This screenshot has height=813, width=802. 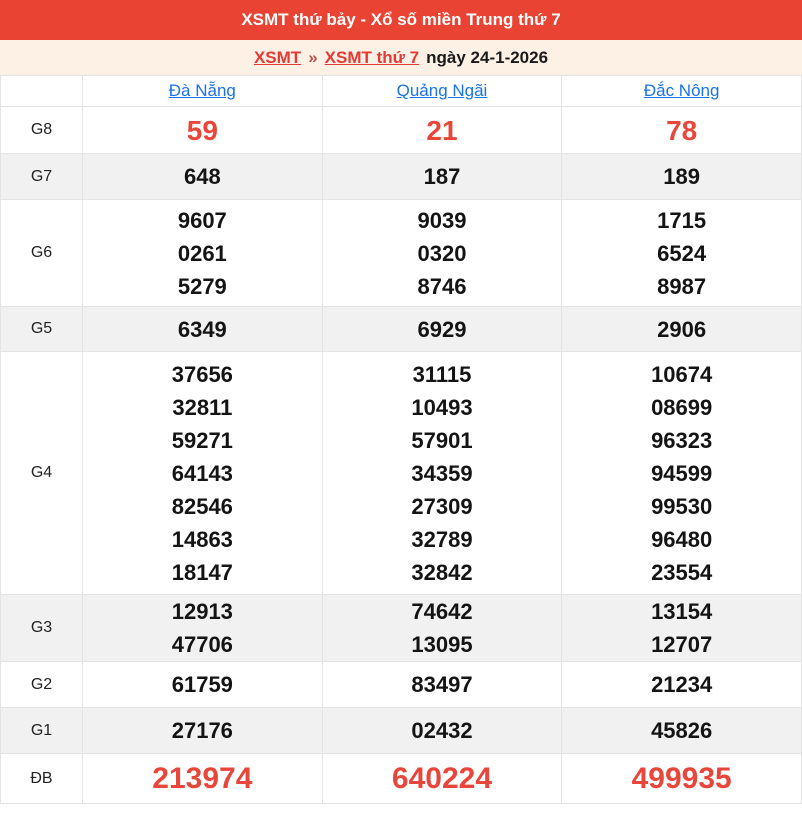 What do you see at coordinates (682, 506) in the screenshot?
I see `prize-number: 99530` at bounding box center [682, 506].